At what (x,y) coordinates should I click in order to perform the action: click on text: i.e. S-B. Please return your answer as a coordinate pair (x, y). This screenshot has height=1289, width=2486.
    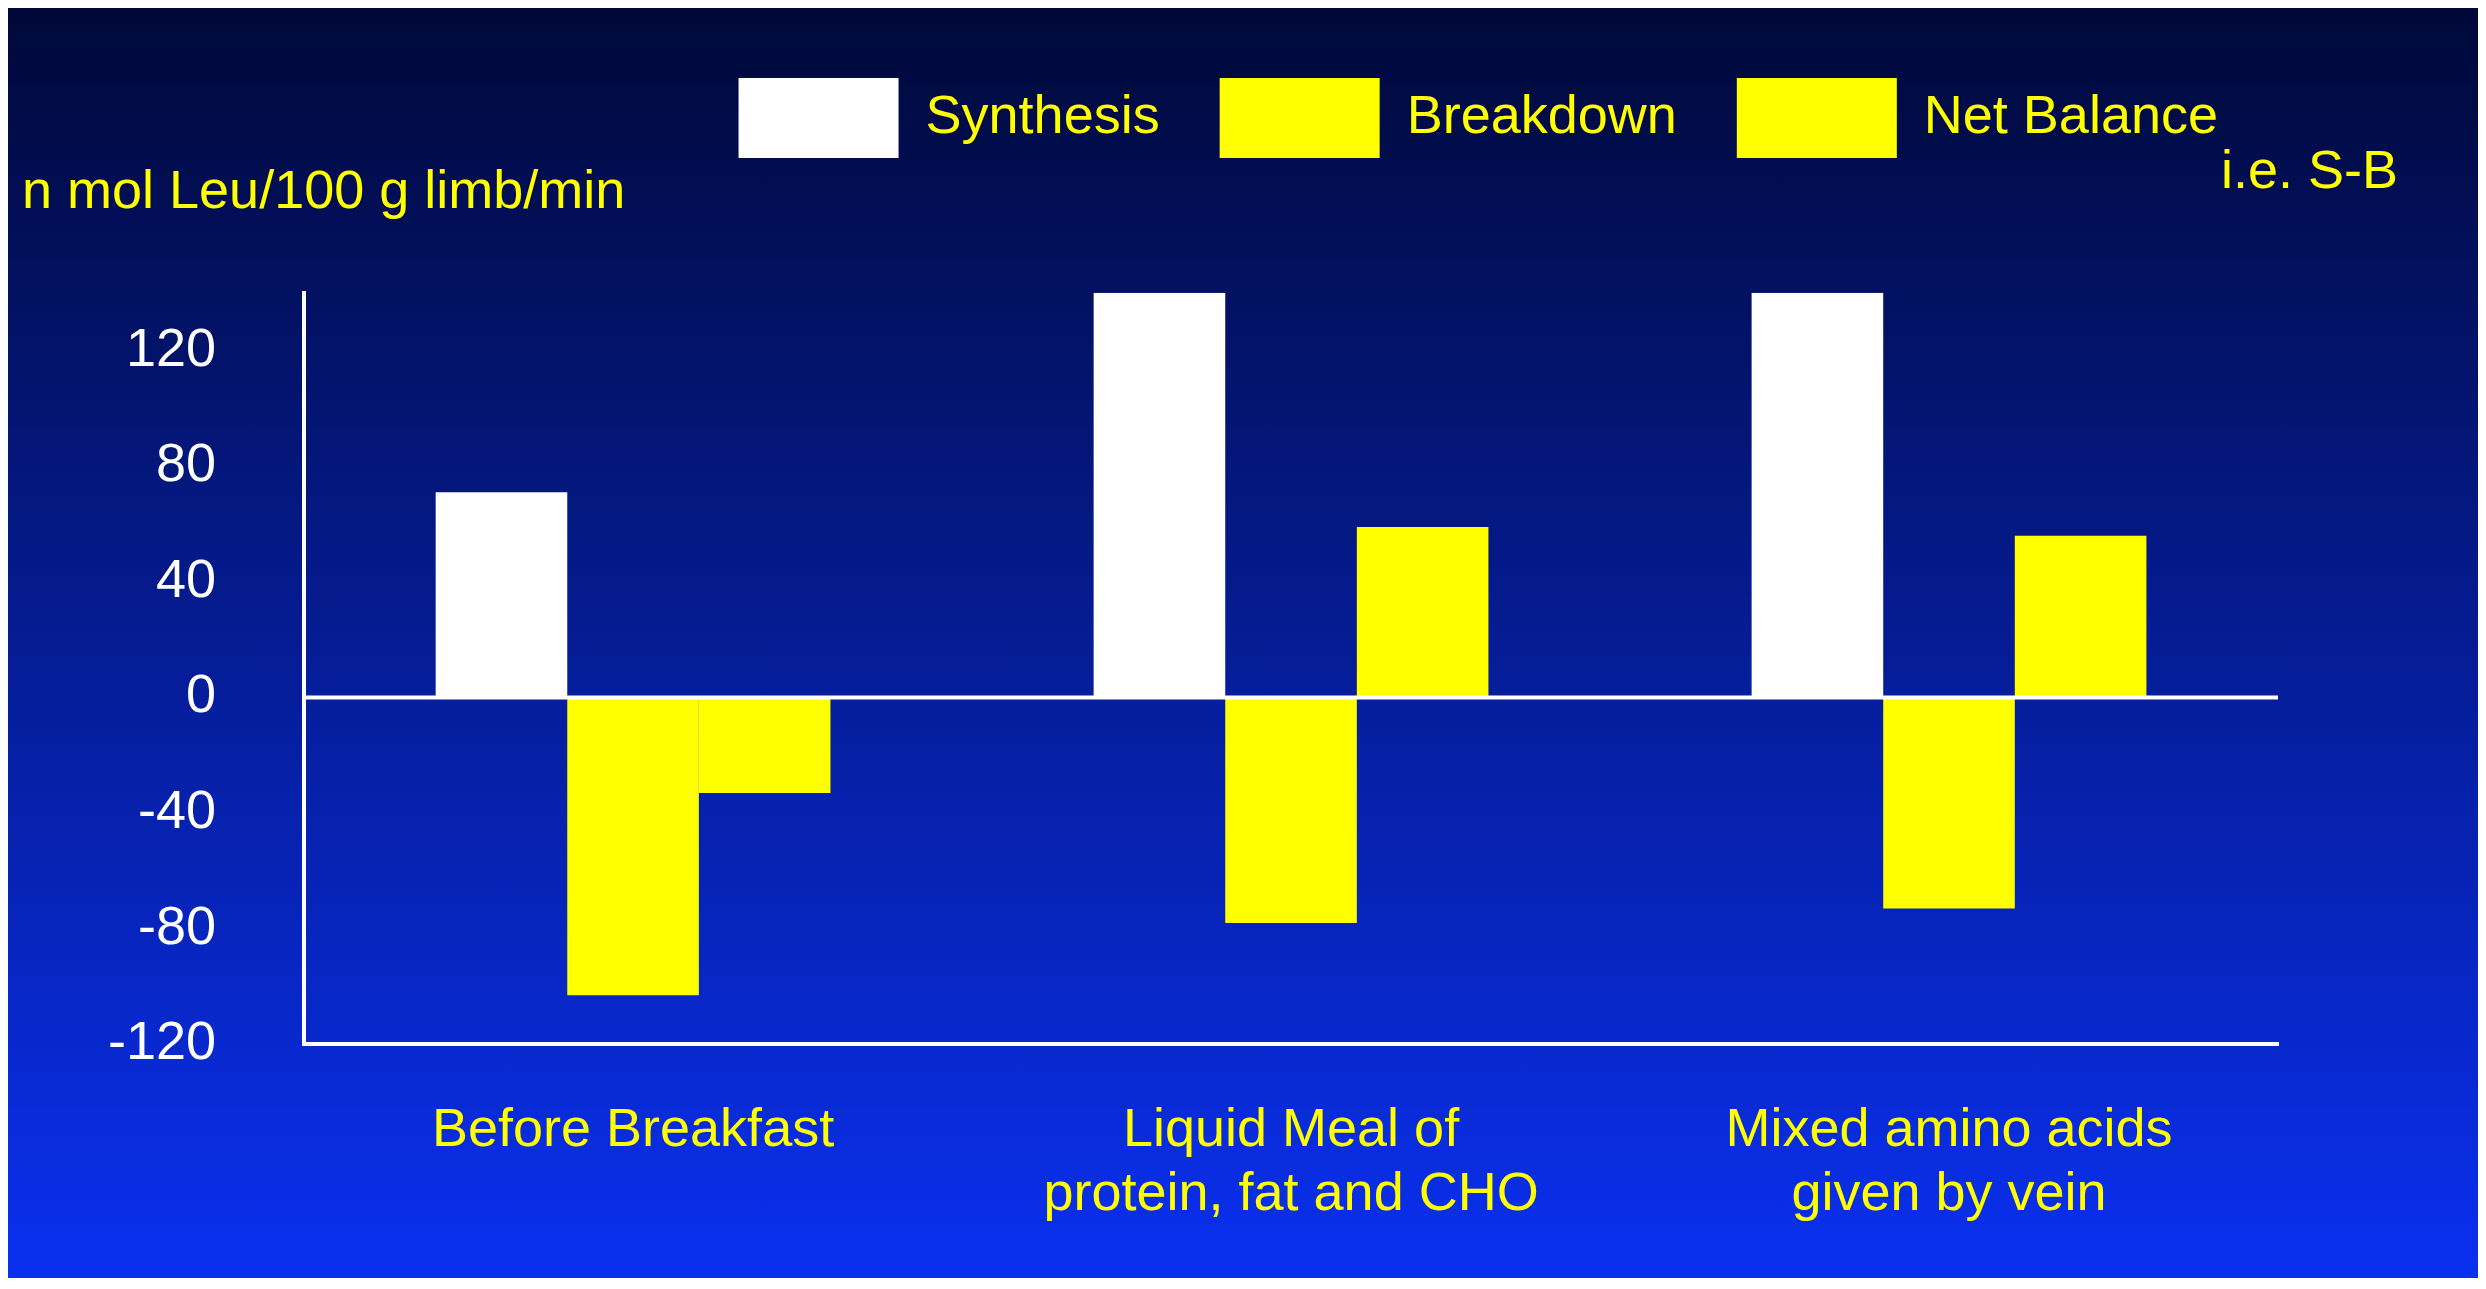
    Looking at the image, I should click on (2309, 169).